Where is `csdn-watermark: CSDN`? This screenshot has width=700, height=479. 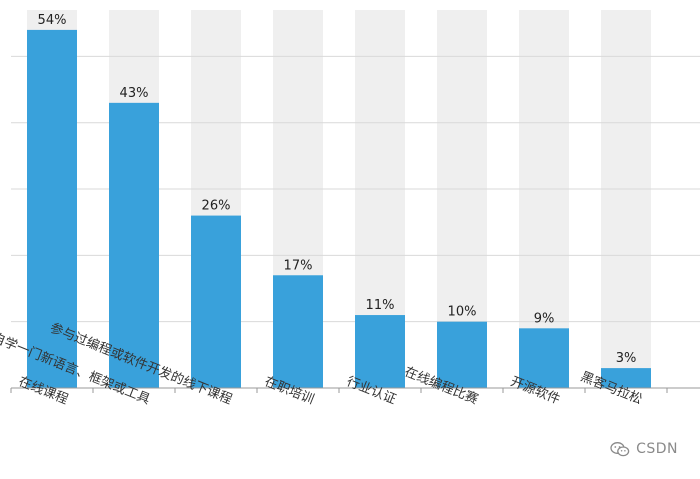
csdn-watermark: CSDN is located at coordinates (644, 449).